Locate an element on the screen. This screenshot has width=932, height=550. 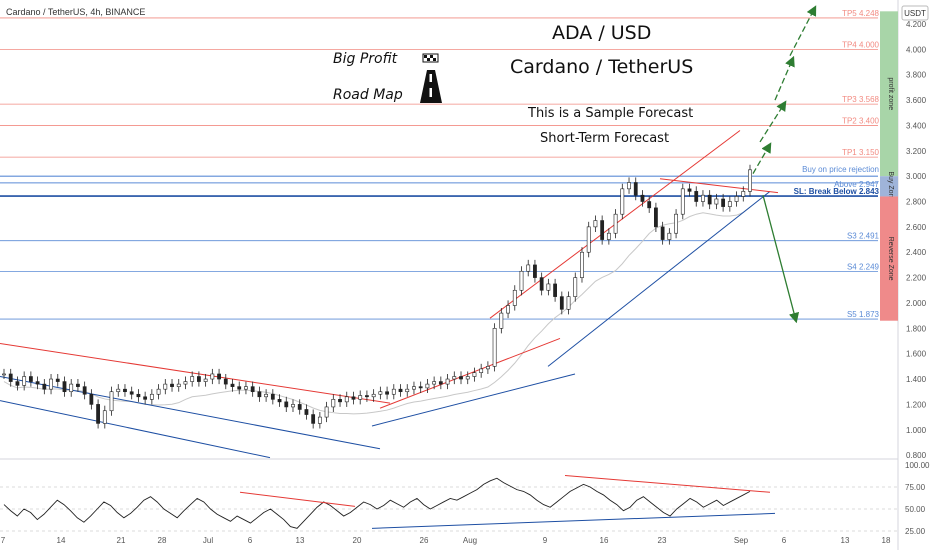
time-tick: Sep is located at coordinates (741, 540).